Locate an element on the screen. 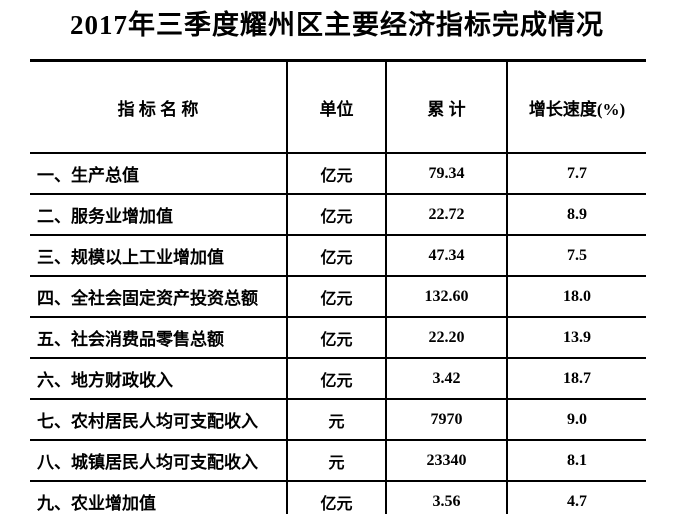 The height and width of the screenshot is (514, 674). indicator-name-cell: 九、农业增加值 is located at coordinates (158, 497).